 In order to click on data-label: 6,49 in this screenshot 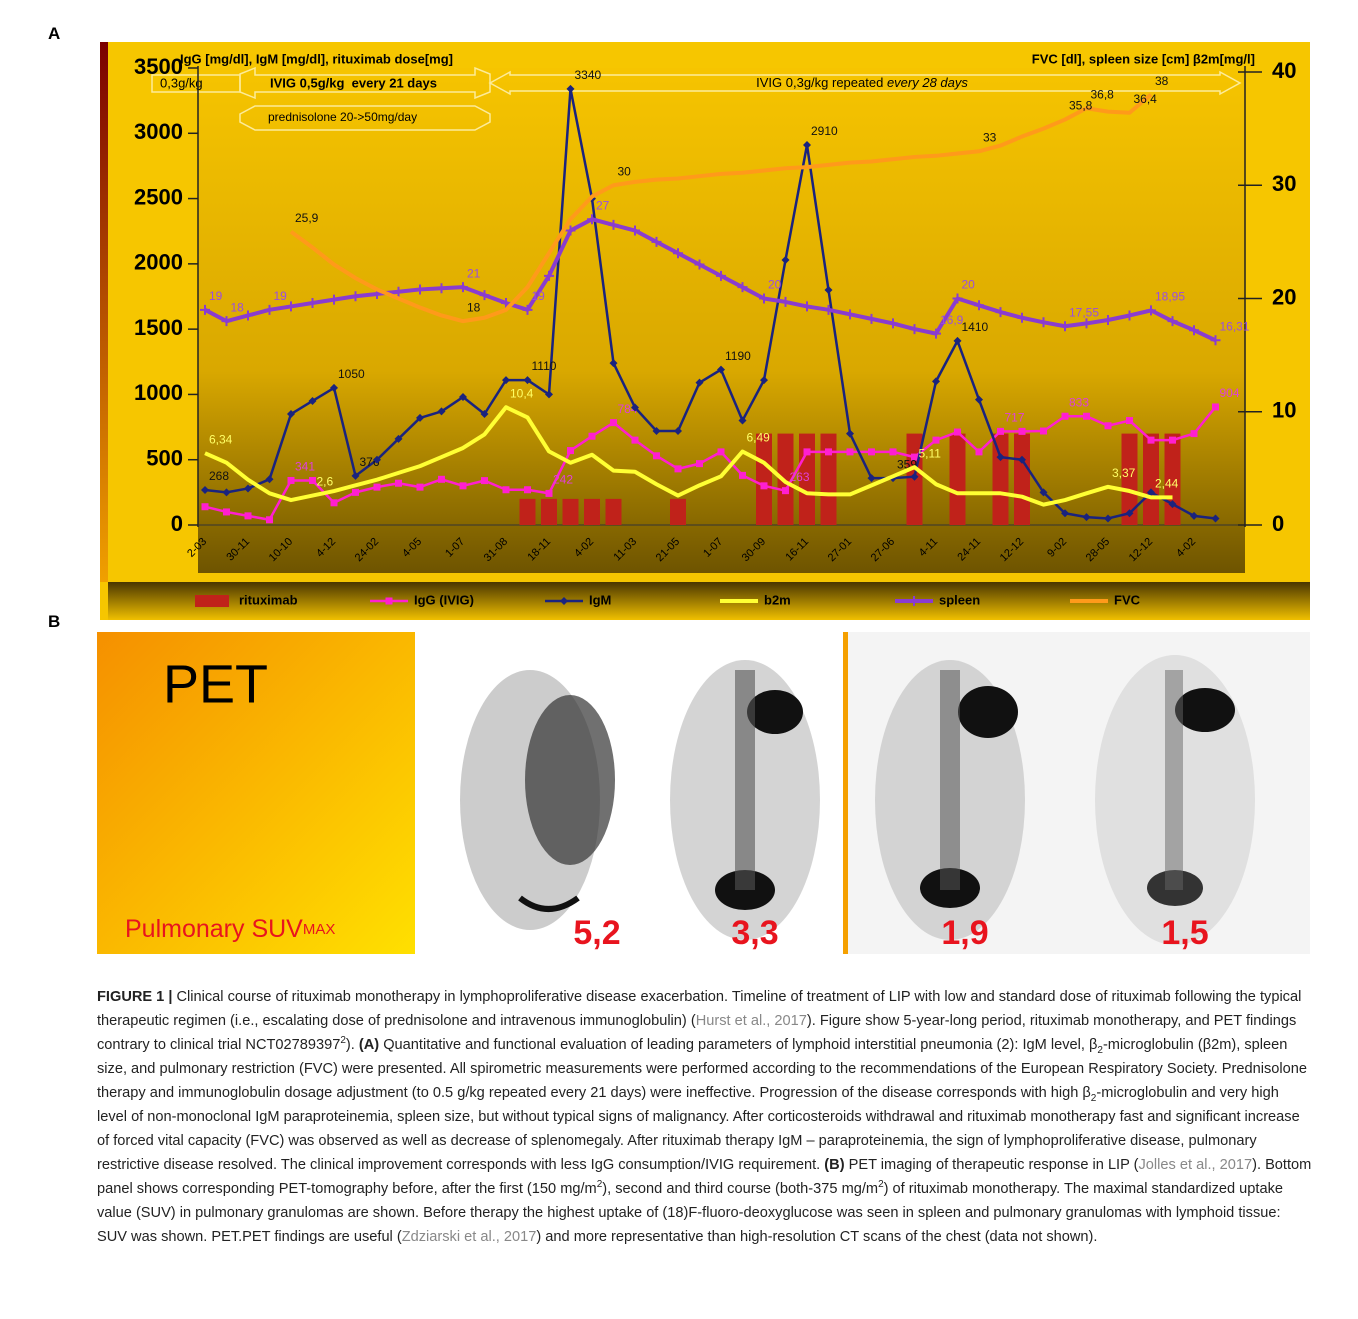, I will do `click(759, 438)`.